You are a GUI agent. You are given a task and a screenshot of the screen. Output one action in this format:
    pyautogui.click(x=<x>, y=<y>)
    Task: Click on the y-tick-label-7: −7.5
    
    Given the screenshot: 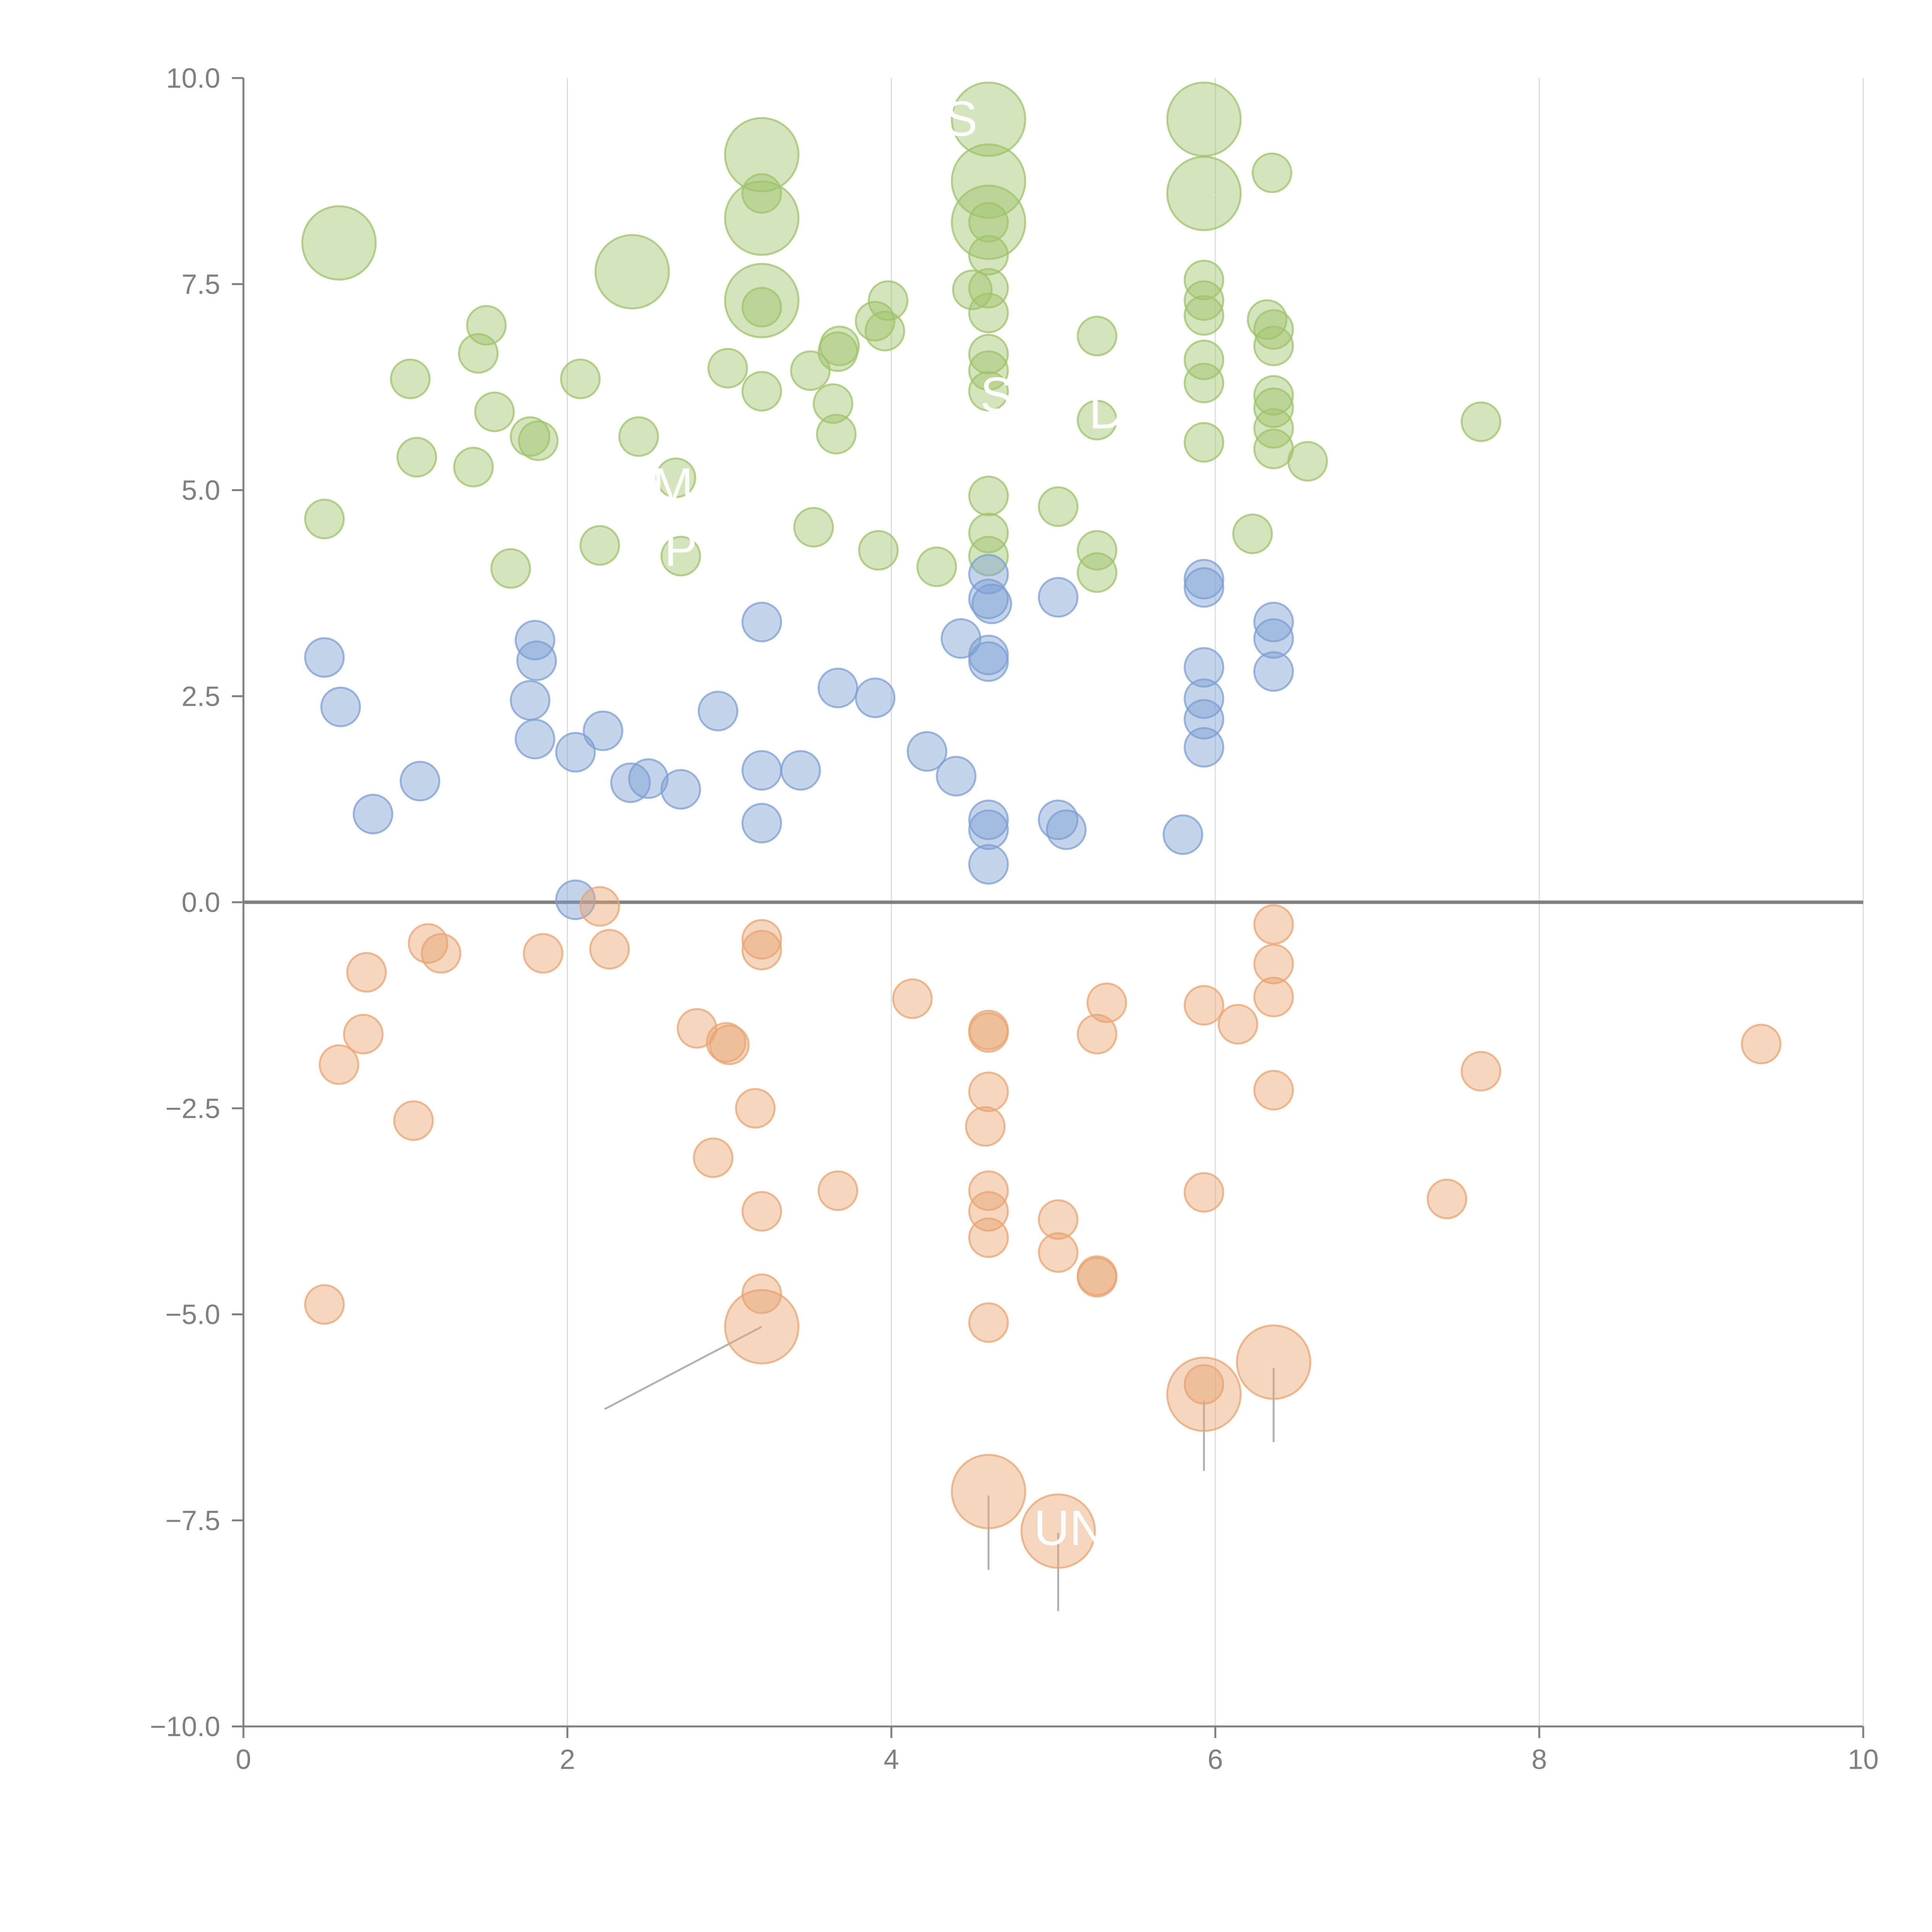 What is the action you would take?
    pyautogui.click(x=192, y=1520)
    